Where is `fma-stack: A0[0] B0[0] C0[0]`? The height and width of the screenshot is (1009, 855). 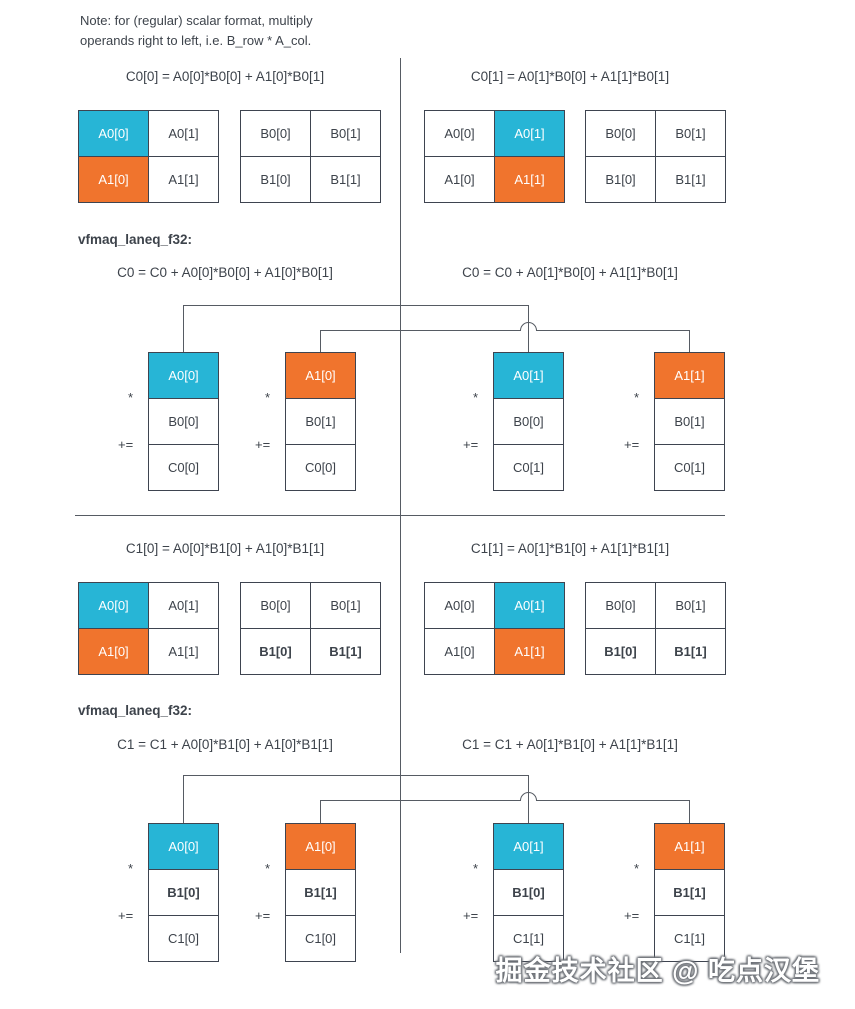
fma-stack: A0[0] B0[0] C0[0] is located at coordinates (183, 421).